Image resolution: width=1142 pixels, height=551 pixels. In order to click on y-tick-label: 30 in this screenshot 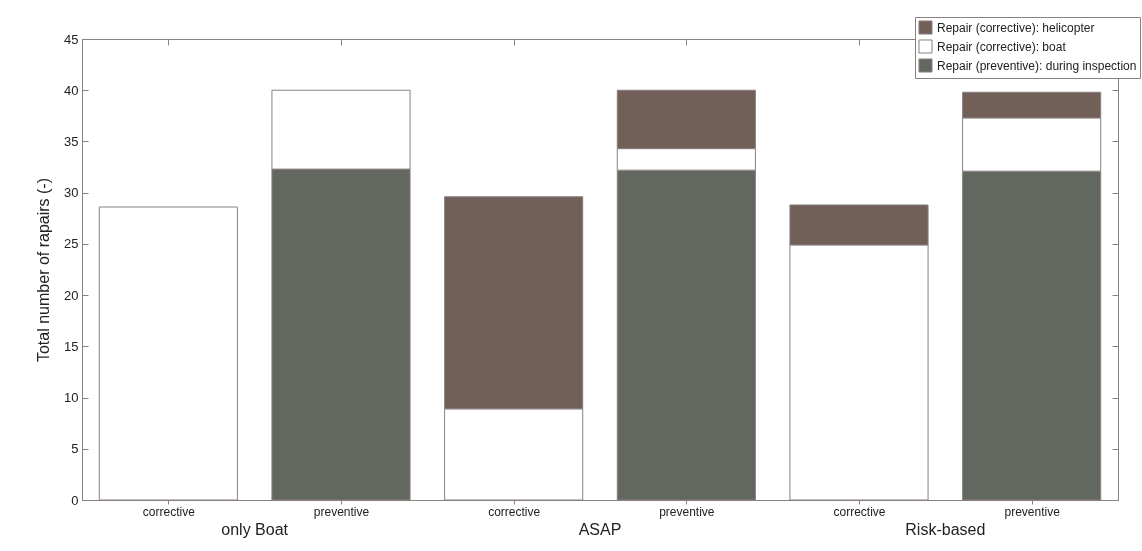, I will do `click(71, 193)`.